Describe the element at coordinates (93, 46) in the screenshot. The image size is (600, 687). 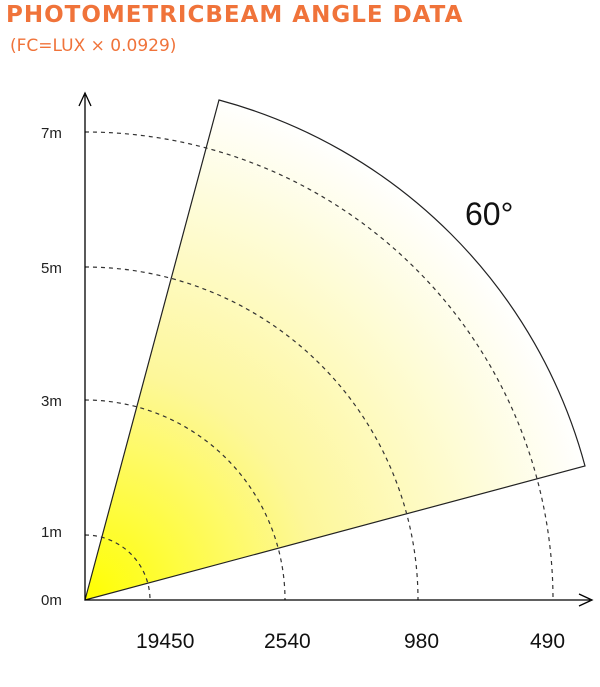
I see `page-subtitle: (FC=LUX × 0.0929)` at that location.